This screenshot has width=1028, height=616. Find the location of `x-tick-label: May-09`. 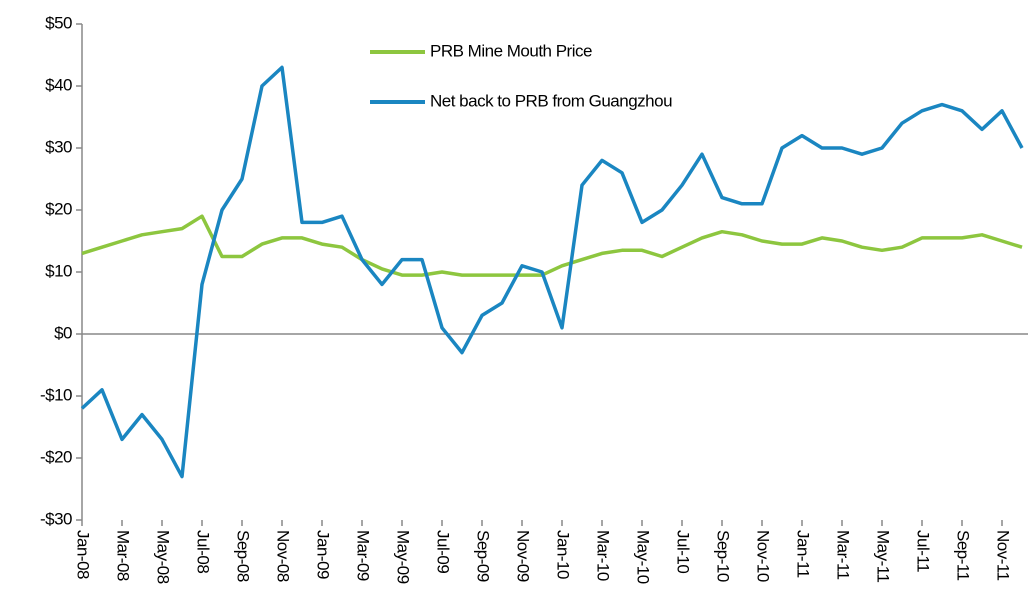

x-tick-label: May-09 is located at coordinates (403, 557).